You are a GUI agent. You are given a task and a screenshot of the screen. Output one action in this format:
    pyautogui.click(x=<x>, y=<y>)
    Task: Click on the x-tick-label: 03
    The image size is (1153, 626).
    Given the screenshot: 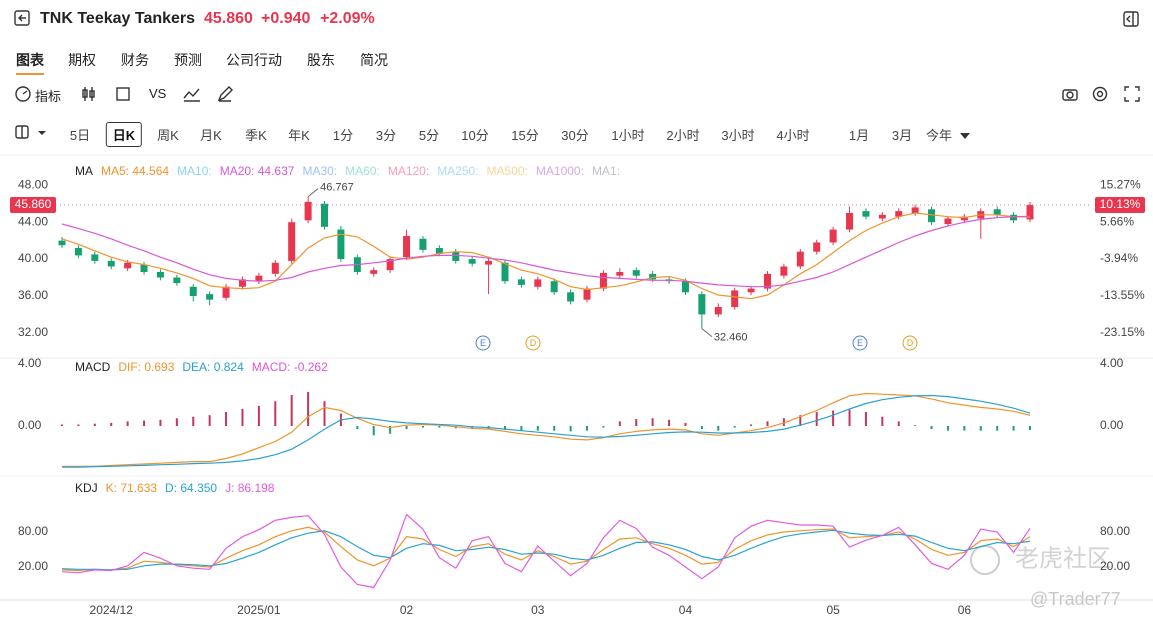 What is the action you would take?
    pyautogui.click(x=538, y=610)
    